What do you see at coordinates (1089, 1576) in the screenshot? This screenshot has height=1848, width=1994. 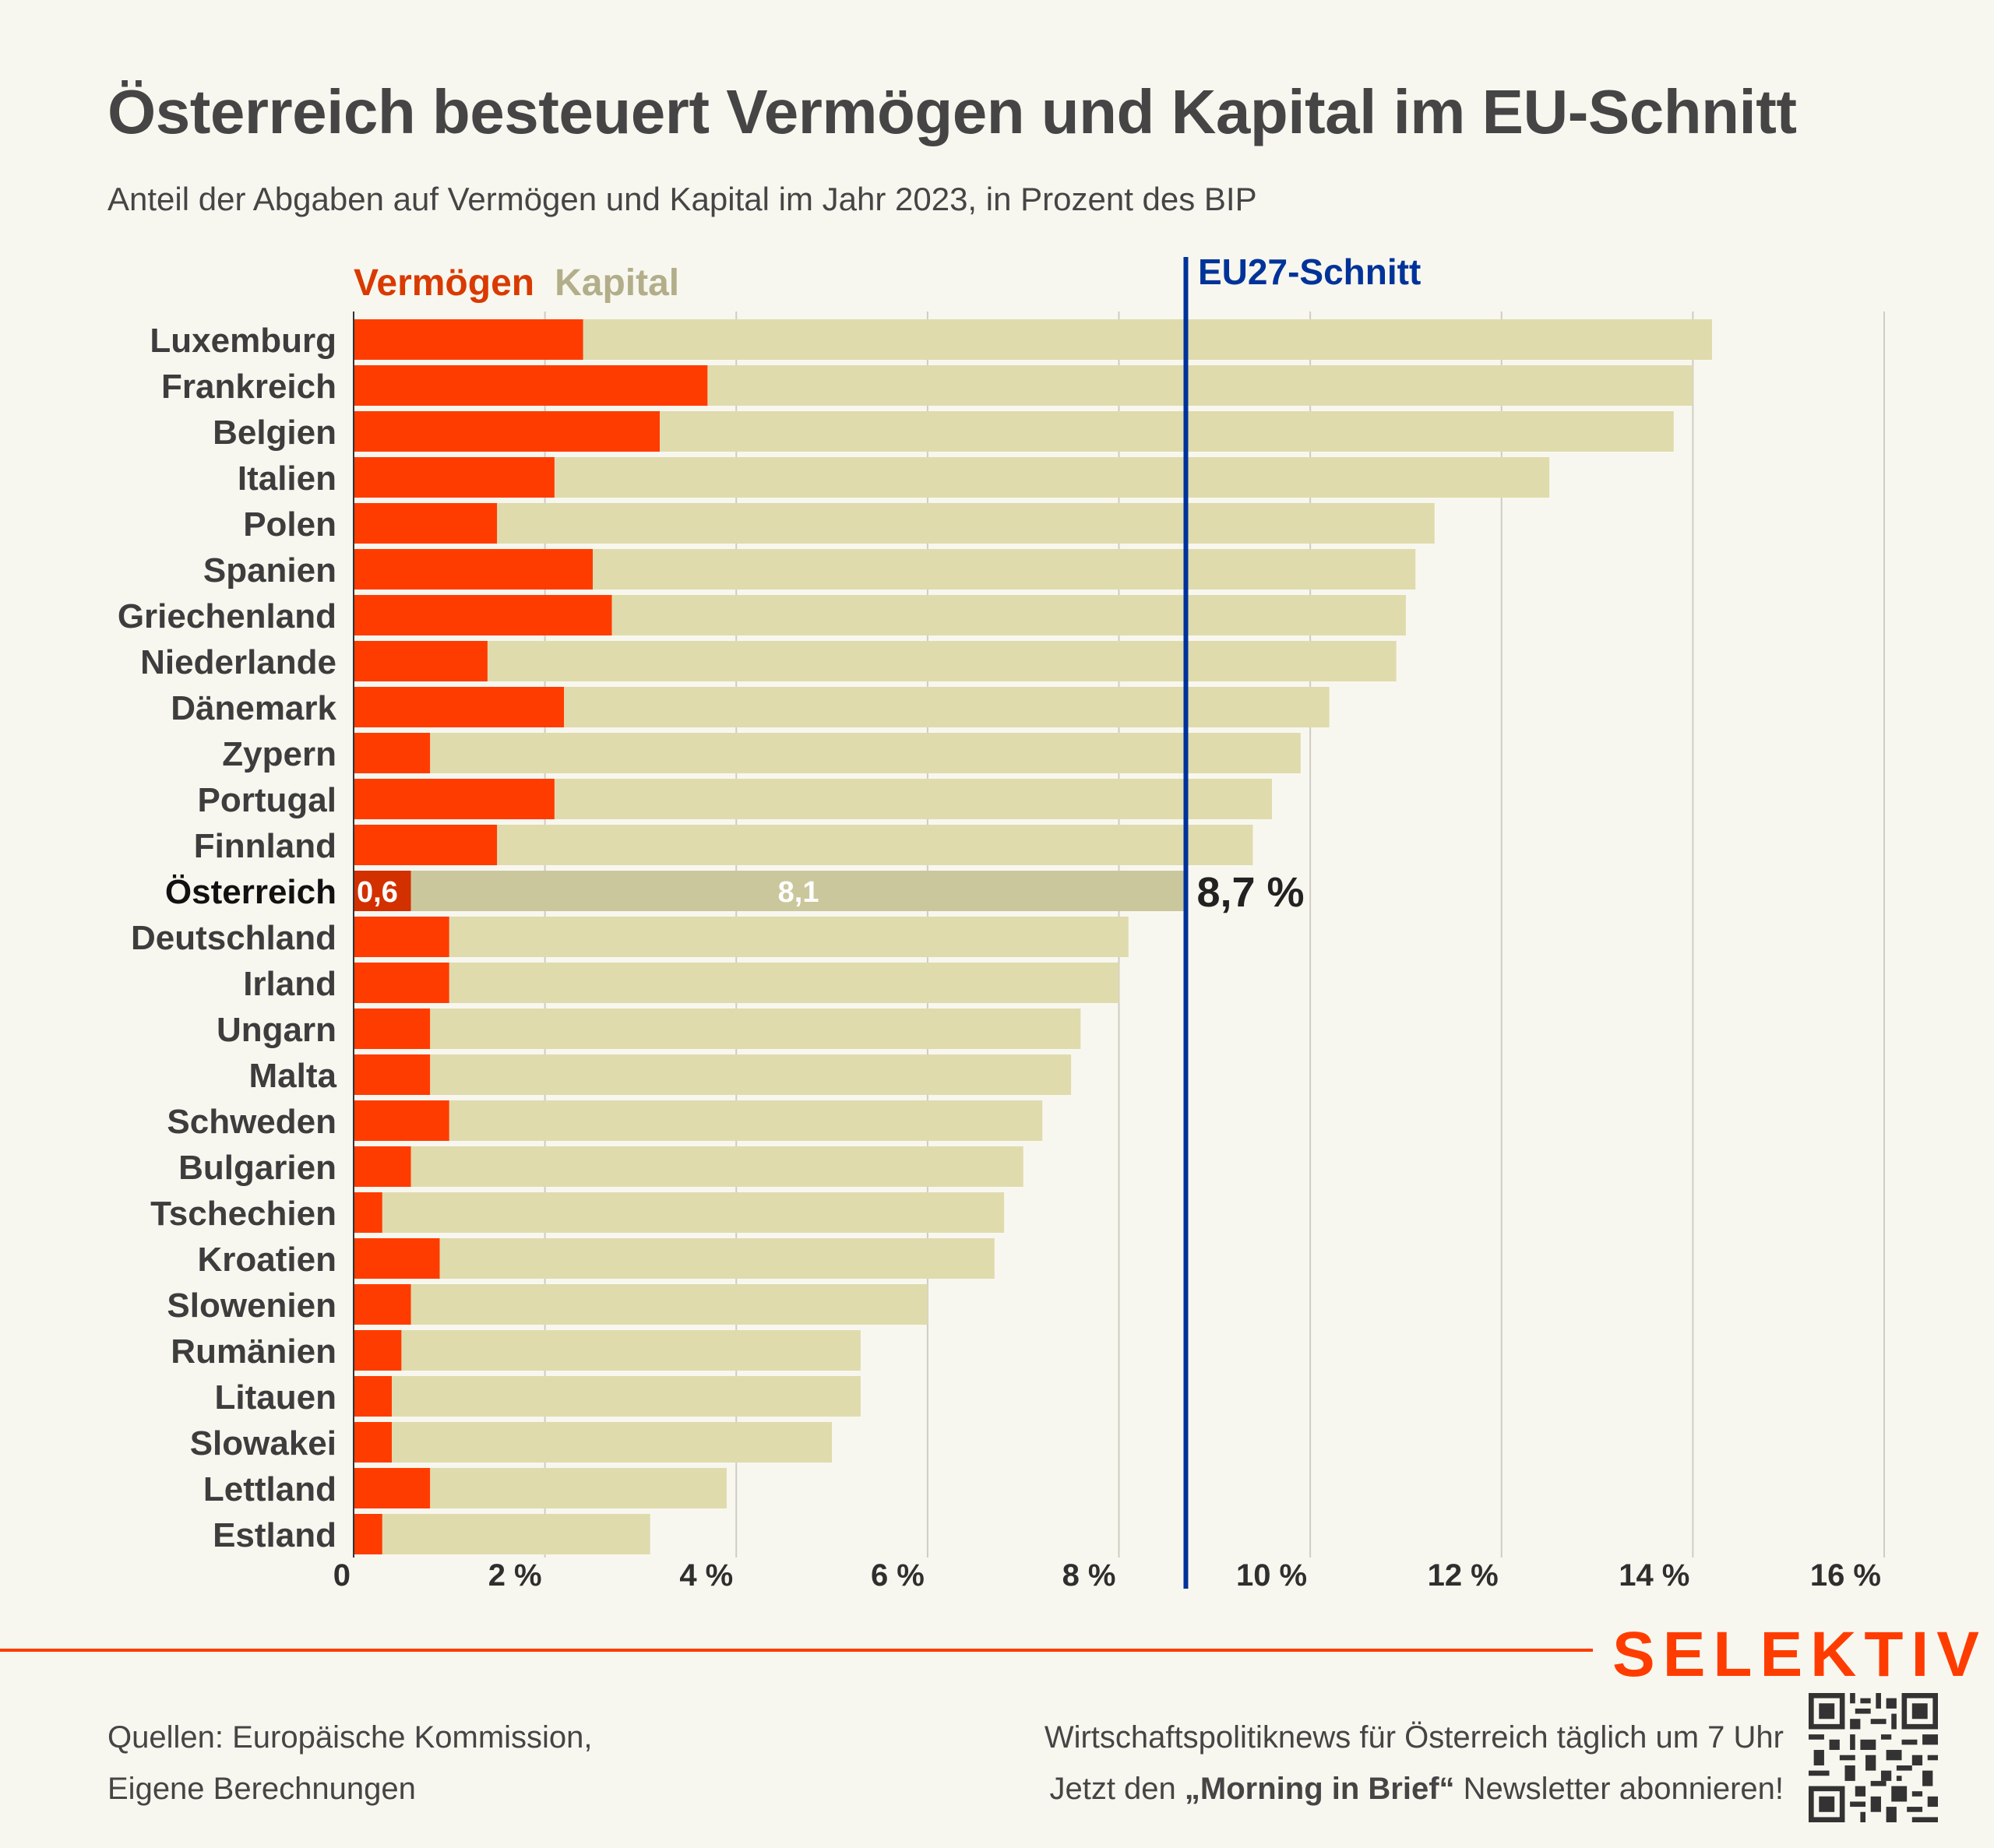 I see `x-tick-label: 8 %` at bounding box center [1089, 1576].